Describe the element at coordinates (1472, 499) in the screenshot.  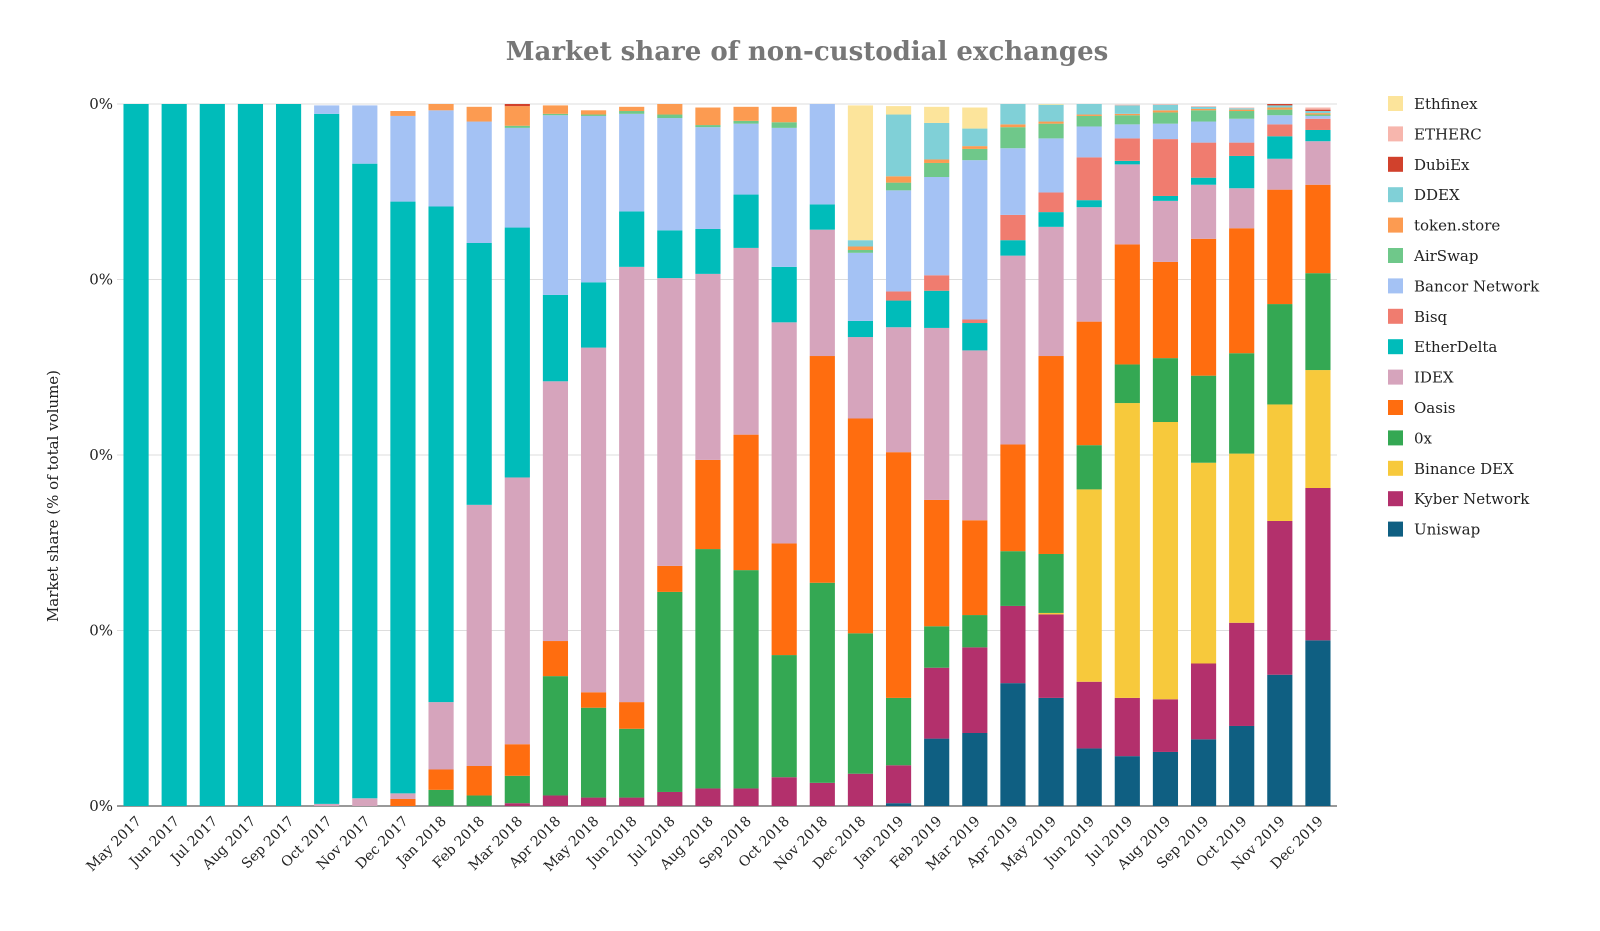
I see `legend-label: Kyber Network` at that location.